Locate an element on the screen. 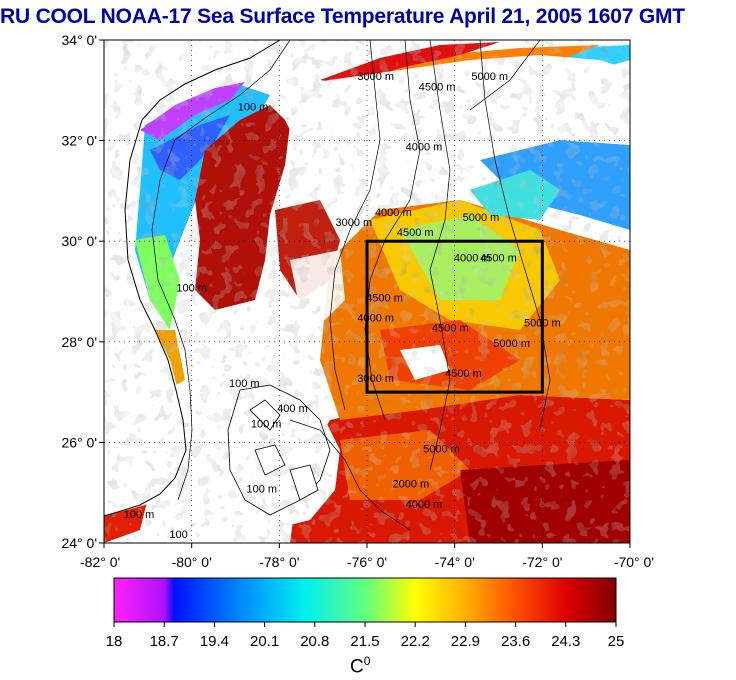 Image resolution: width=736 pixels, height=680 pixels. colorbar-tick-label: 22.9 is located at coordinates (465, 641).